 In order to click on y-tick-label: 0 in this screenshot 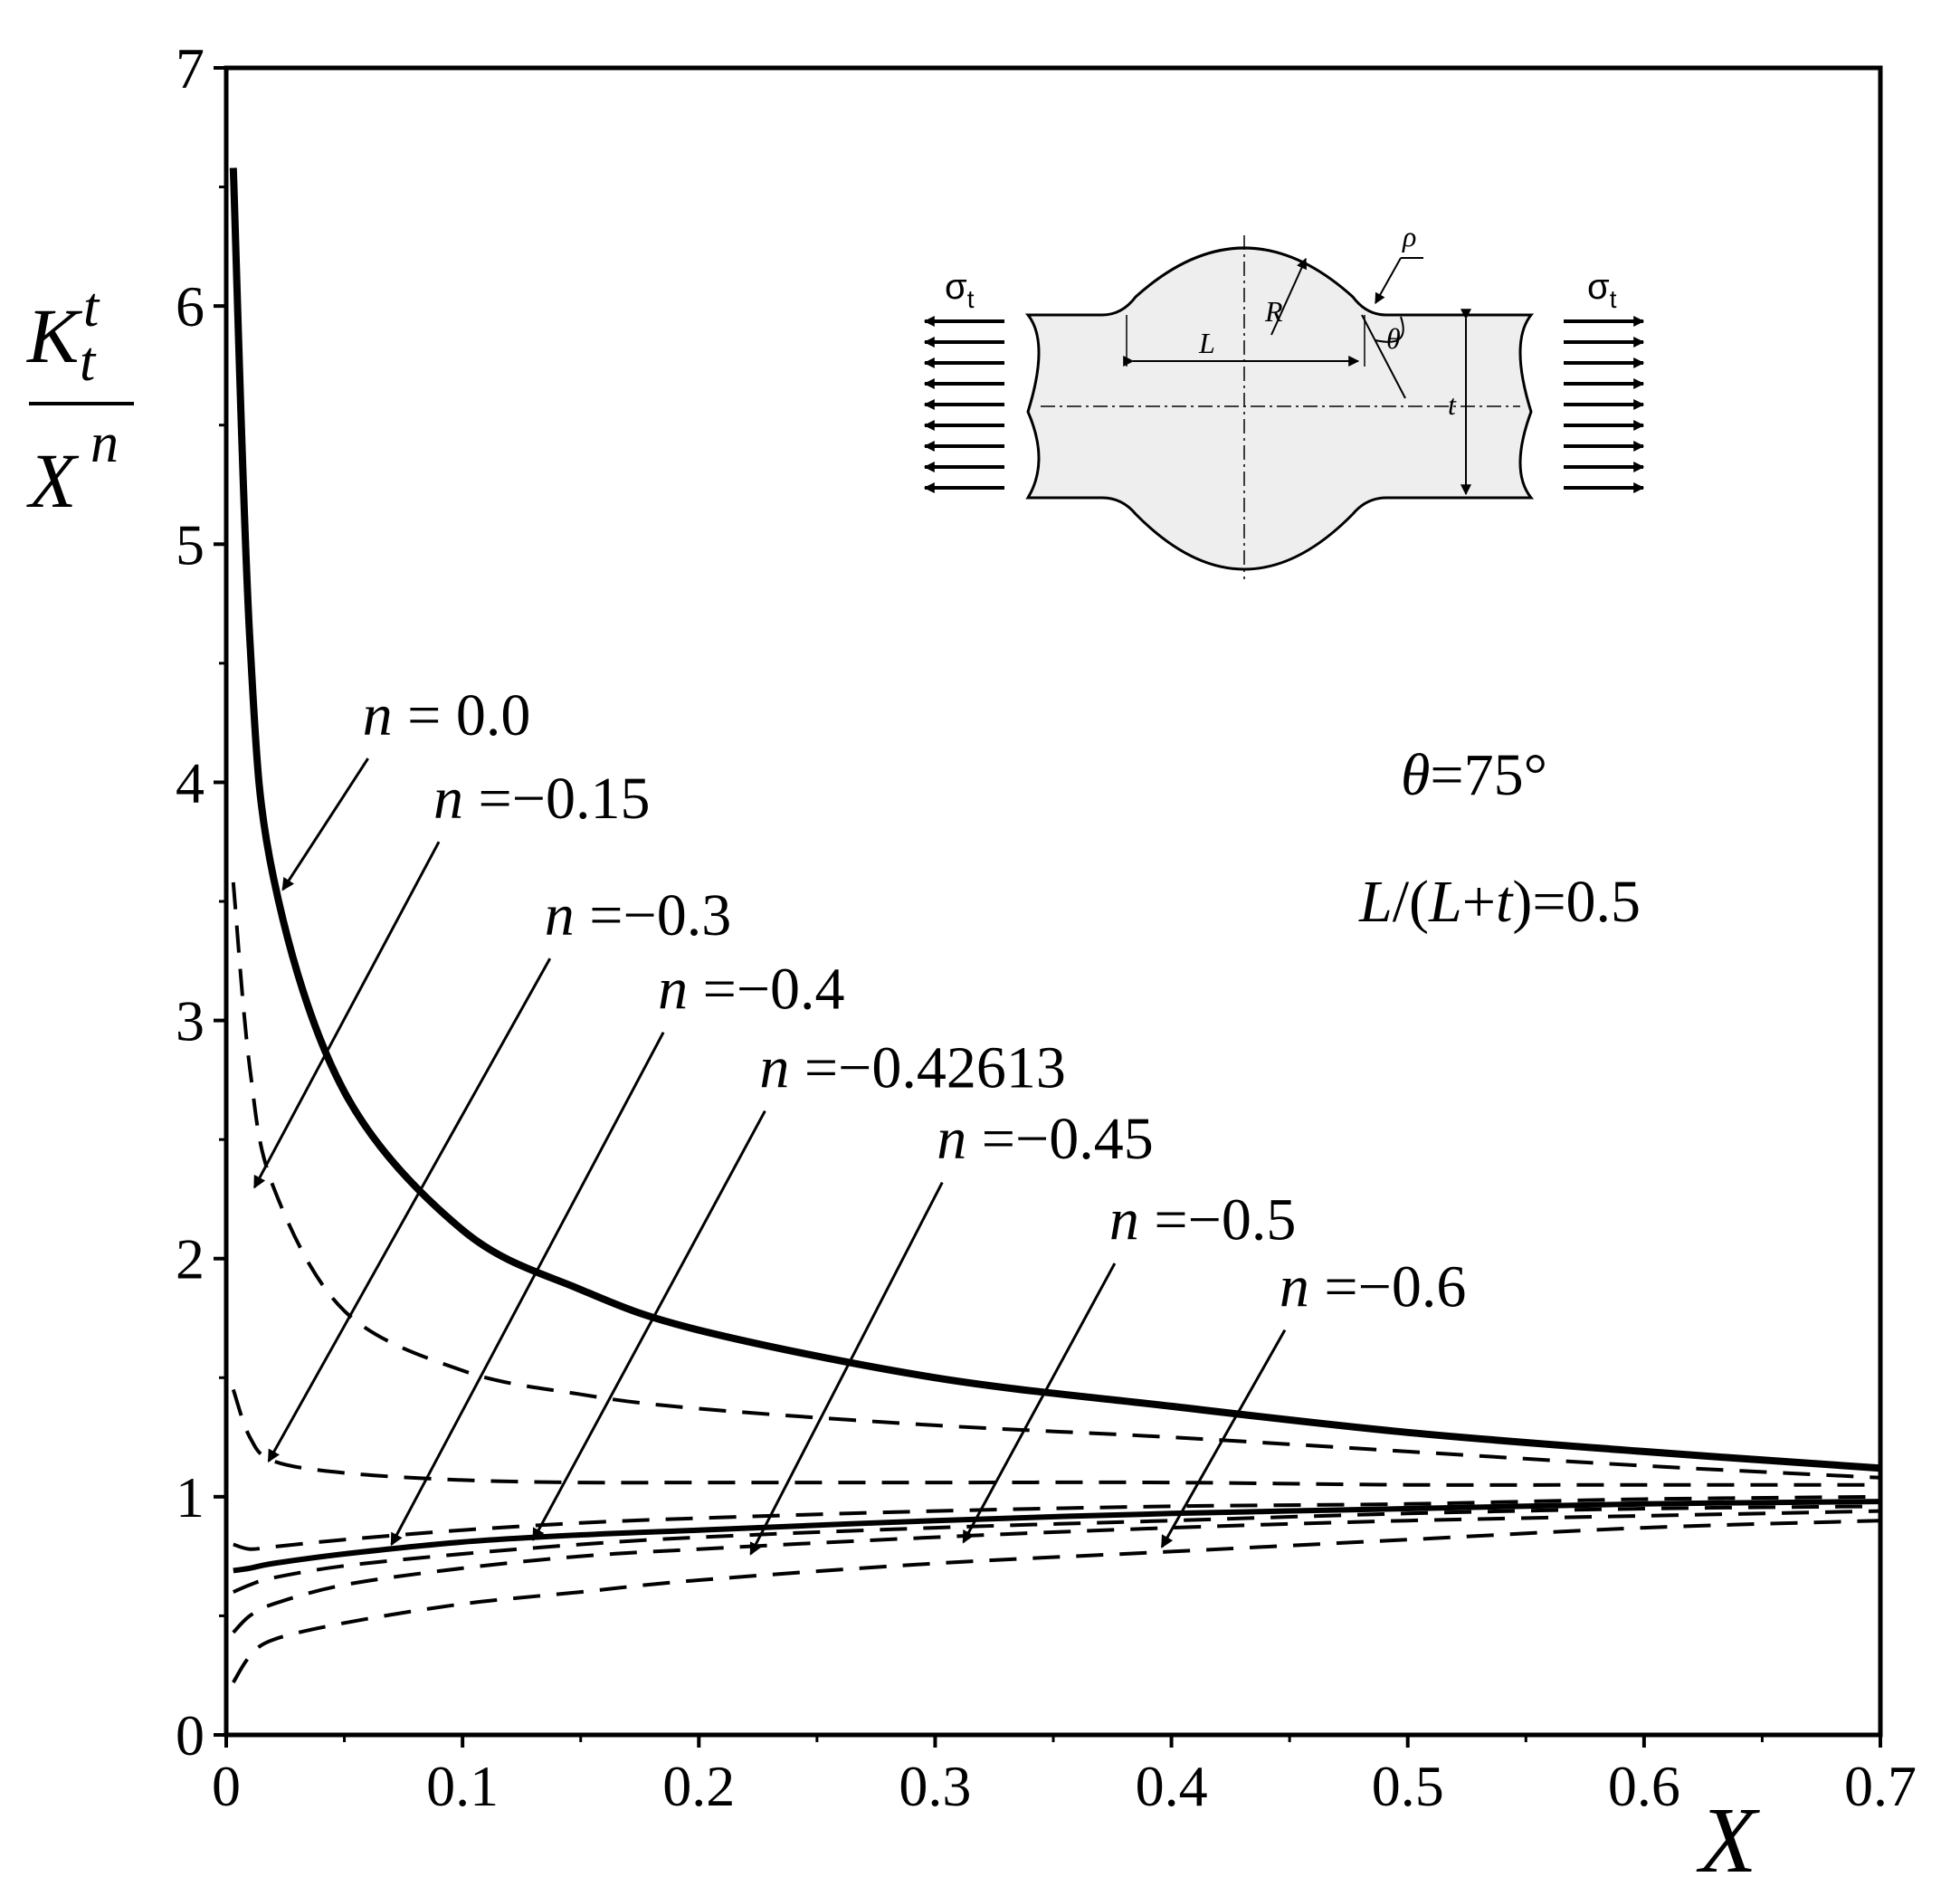, I will do `click(191, 1735)`.